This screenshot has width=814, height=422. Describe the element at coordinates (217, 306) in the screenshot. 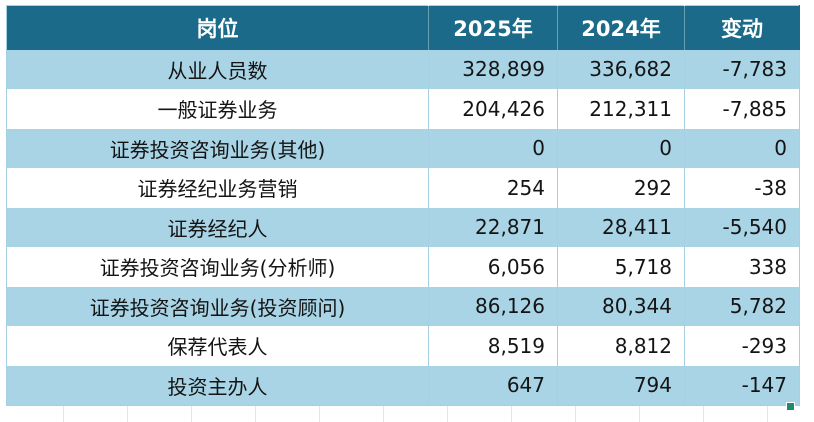

I see `cell-position: 证券投资咨询业务(投资顾问)` at that location.